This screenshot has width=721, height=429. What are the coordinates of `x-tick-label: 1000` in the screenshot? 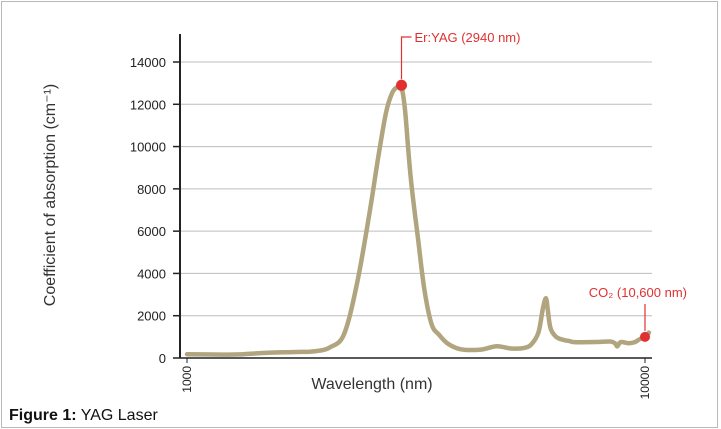 It's located at (187, 379).